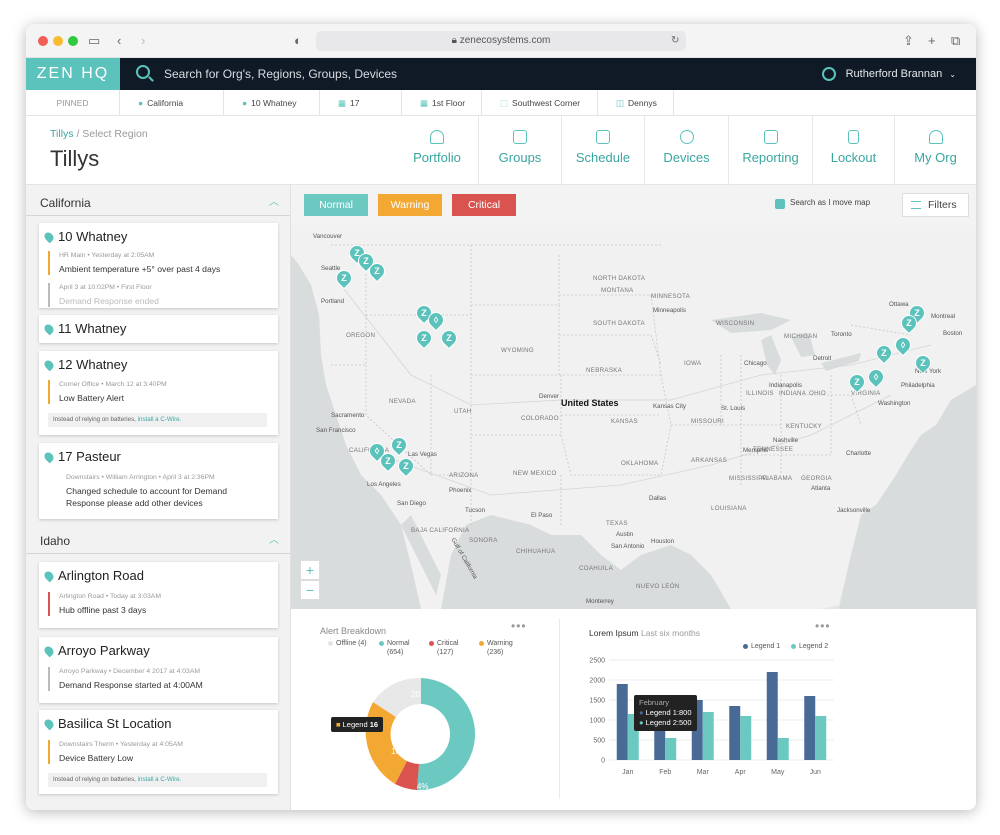  I want to click on donut-chart: 60 % 4% 16 % 20, so click(431, 734).